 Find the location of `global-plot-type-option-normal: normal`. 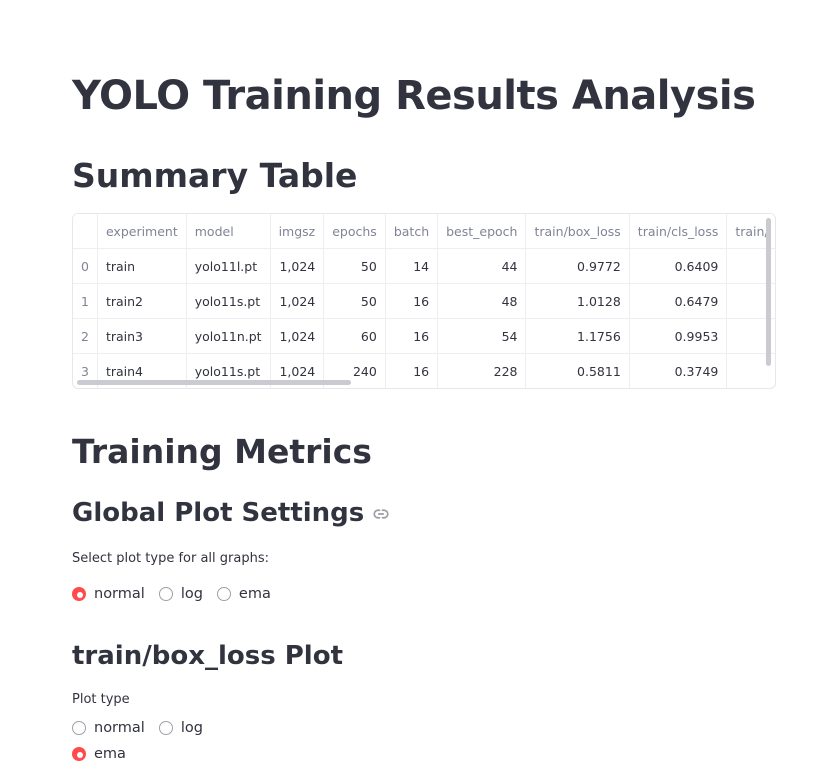

global-plot-type-option-normal: normal is located at coordinates (108, 594).